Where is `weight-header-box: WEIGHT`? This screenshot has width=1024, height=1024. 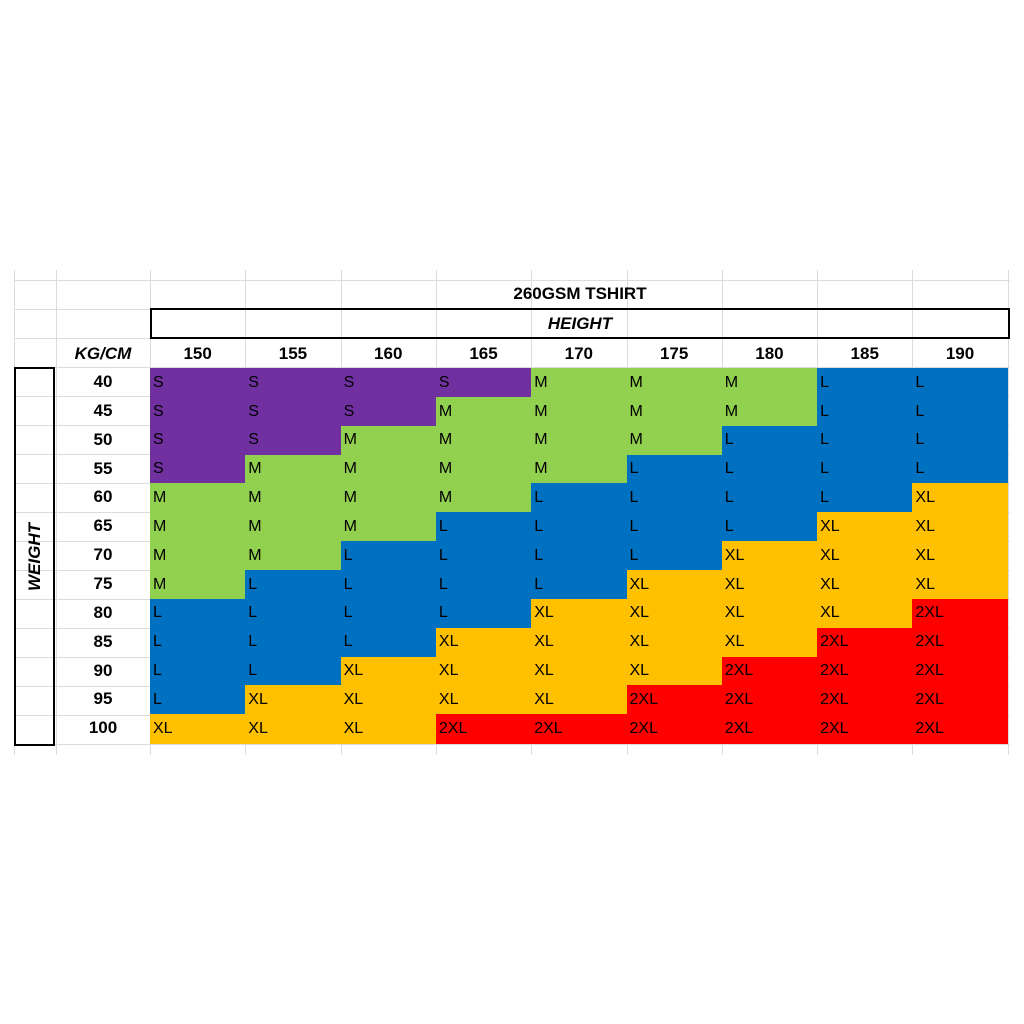 weight-header-box: WEIGHT is located at coordinates (34, 556).